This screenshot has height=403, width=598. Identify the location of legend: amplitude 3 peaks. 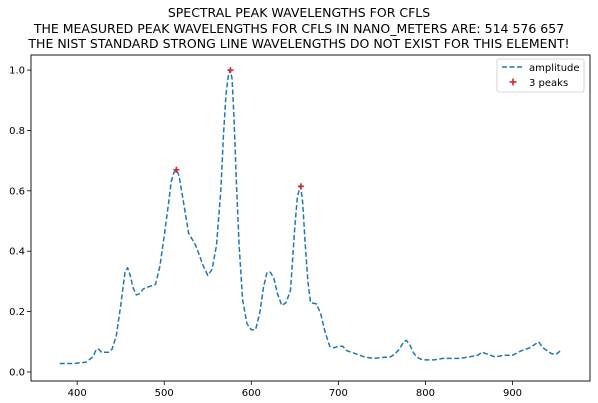
(540, 75).